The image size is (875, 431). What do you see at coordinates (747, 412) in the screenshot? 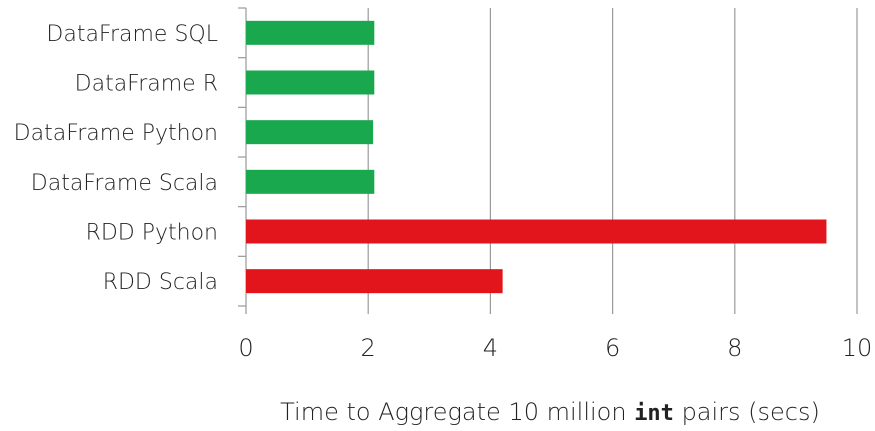
I see `x-axis-label-suffix: pairs (secs)` at bounding box center [747, 412].